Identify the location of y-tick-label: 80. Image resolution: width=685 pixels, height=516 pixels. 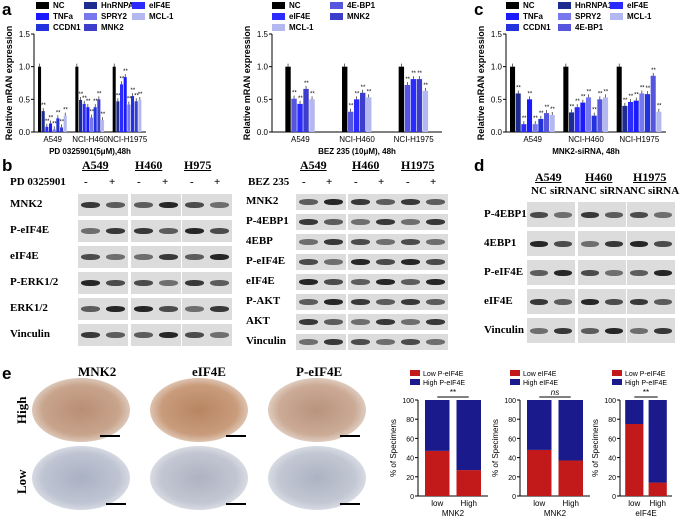
(612, 420).